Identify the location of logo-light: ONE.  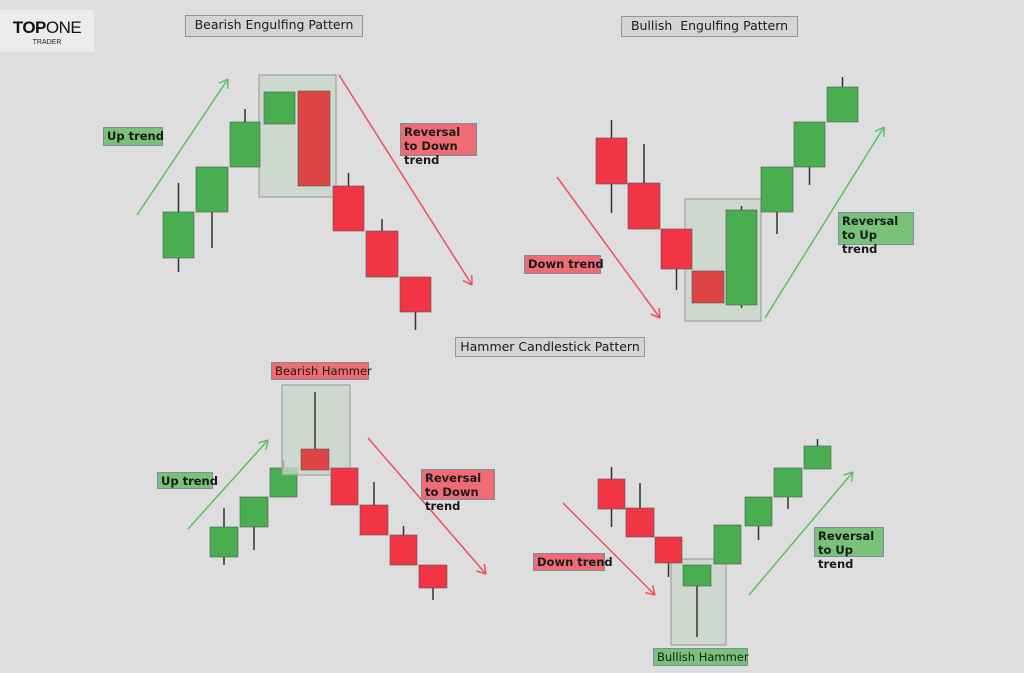
(63, 27).